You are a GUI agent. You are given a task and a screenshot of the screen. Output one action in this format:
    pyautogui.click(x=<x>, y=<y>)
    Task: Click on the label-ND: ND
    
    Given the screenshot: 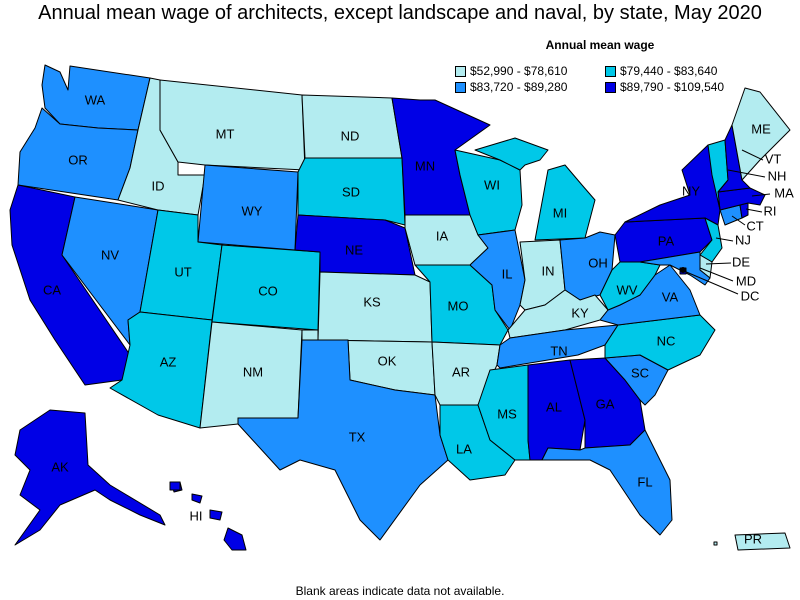 What is the action you would take?
    pyautogui.click(x=350, y=135)
    